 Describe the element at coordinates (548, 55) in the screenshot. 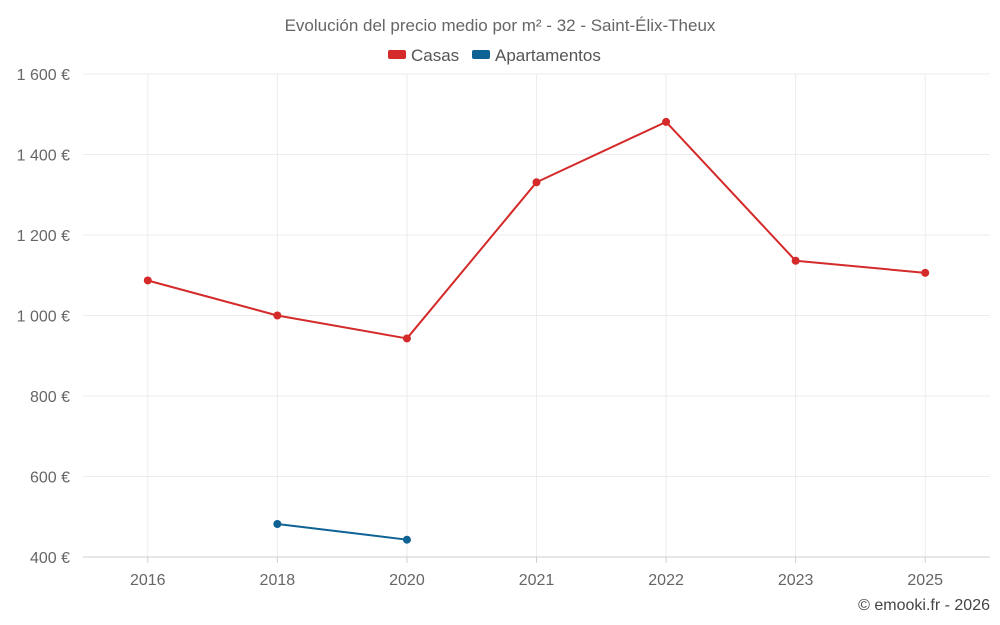

I see `legend-label-apartamentos: Apartamentos` at that location.